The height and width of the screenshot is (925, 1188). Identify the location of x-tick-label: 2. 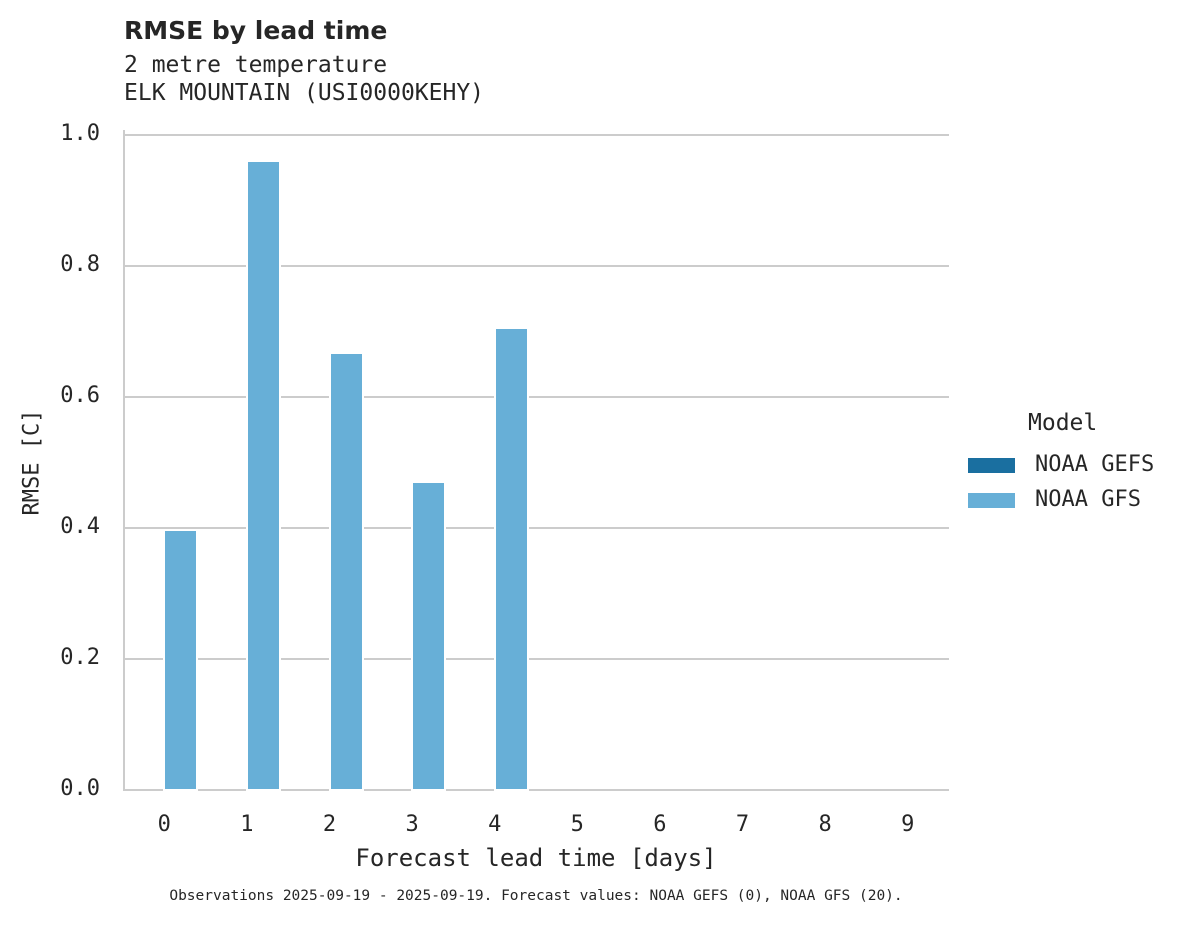
(329, 824).